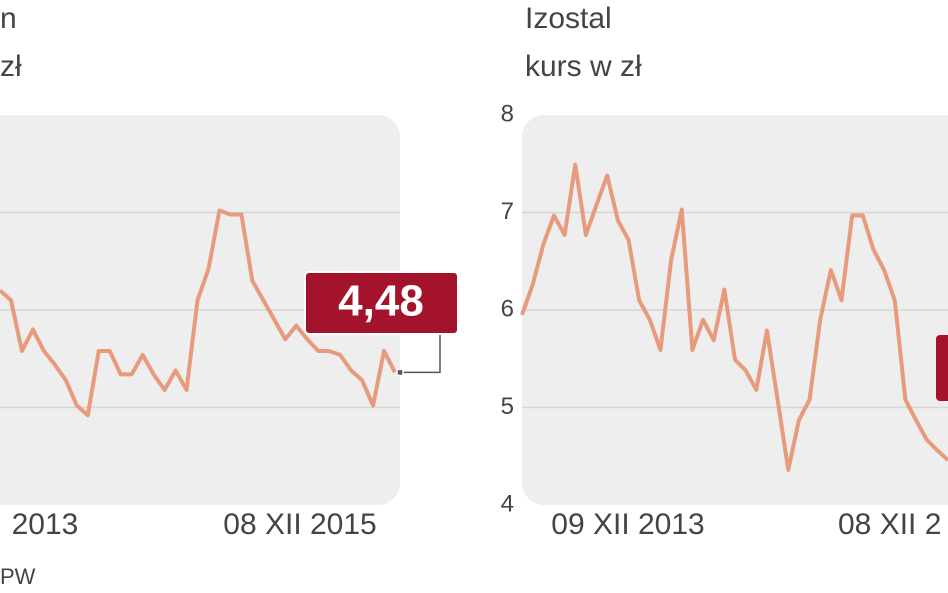  What do you see at coordinates (889, 524) in the screenshot?
I see `x-tick-label: 08 XII 2` at bounding box center [889, 524].